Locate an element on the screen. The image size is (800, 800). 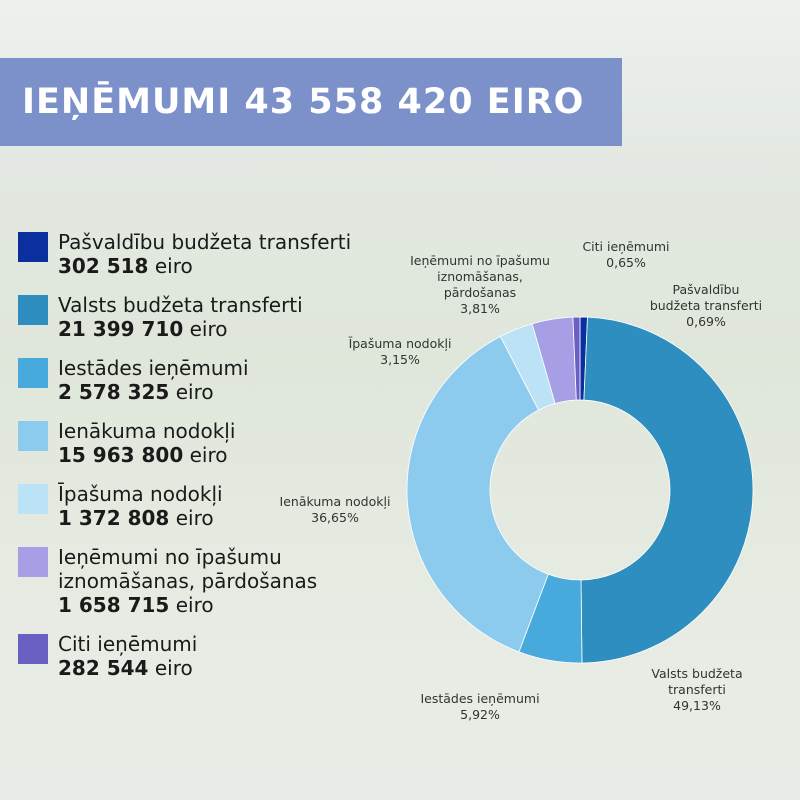
slice-name: Pašvaldību budžeta transferti is located at coordinates (706, 297).